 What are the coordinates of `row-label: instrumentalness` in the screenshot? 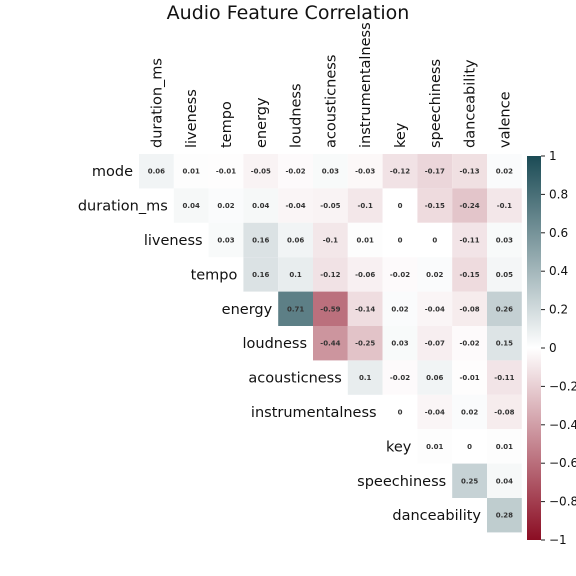 It's located at (314, 413).